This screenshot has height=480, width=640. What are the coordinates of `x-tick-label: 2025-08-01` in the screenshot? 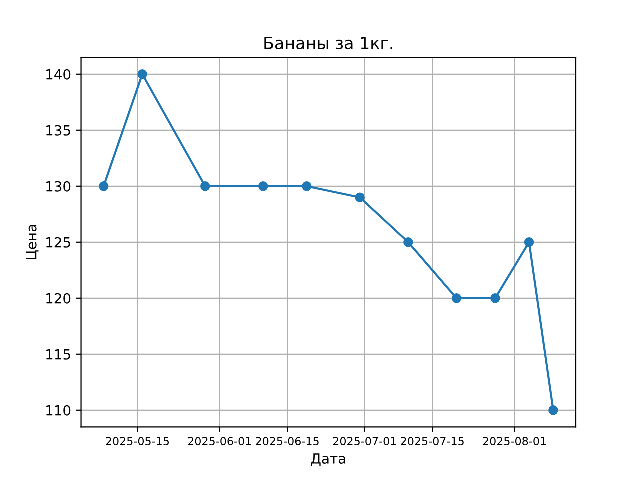 It's located at (514, 441).